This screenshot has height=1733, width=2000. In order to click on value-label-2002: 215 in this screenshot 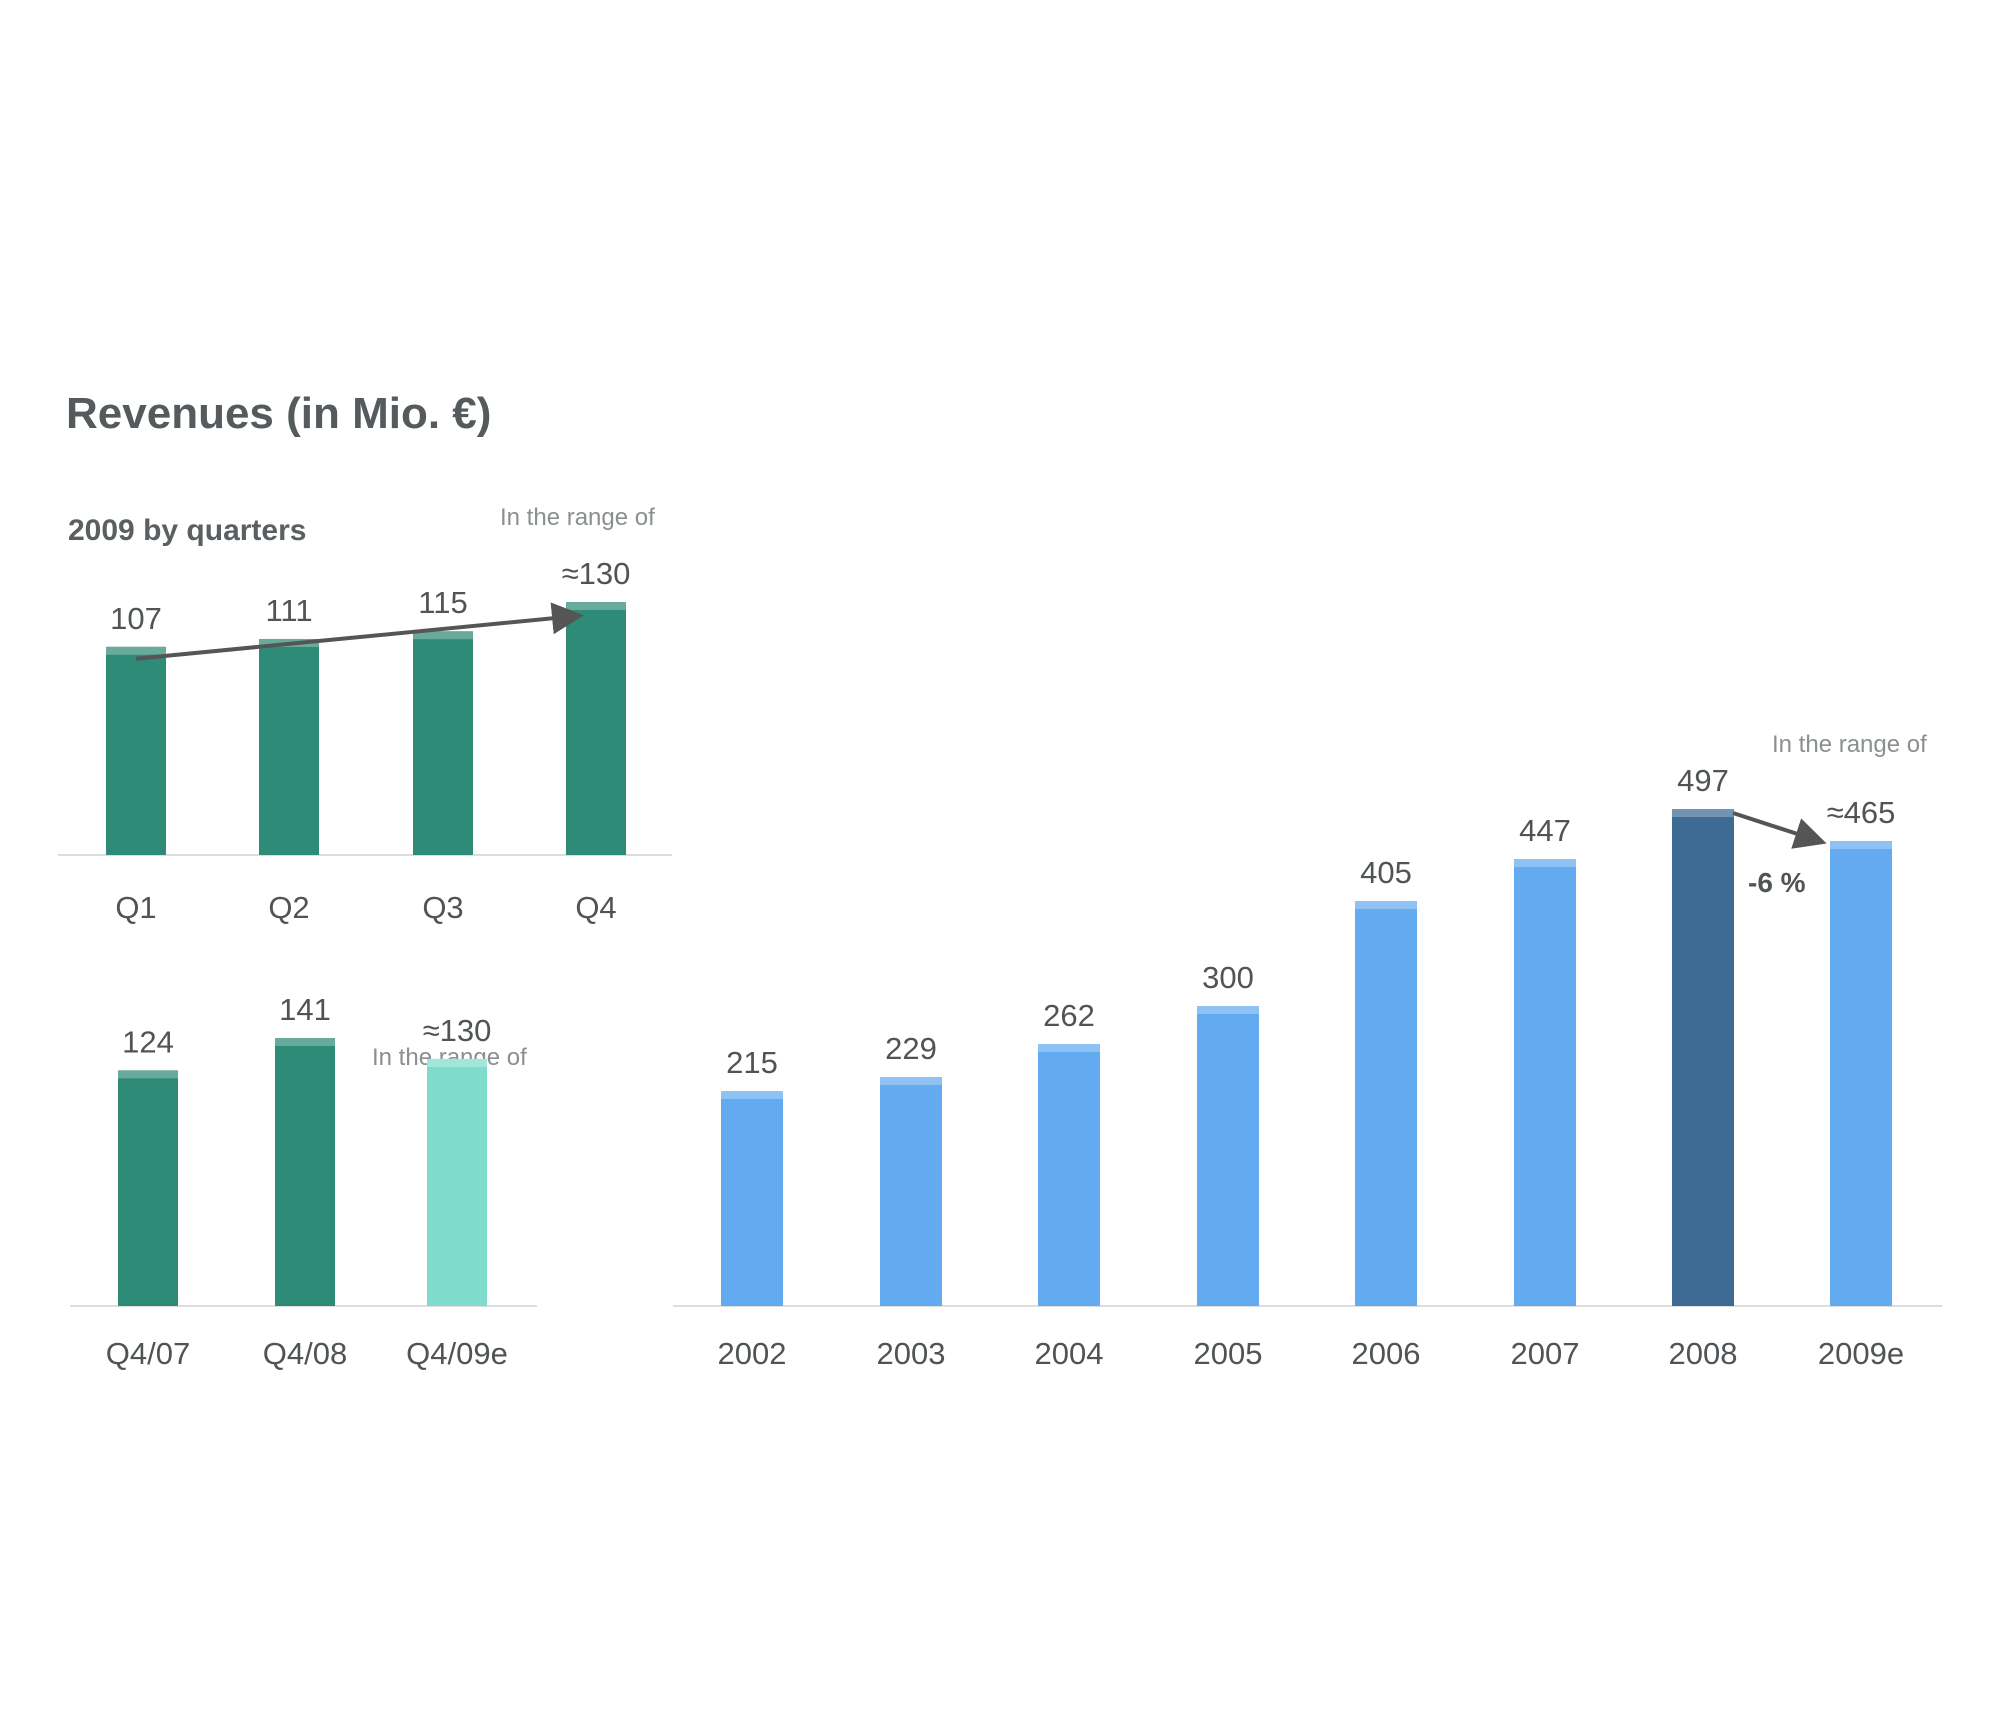, I will do `click(752, 1062)`.